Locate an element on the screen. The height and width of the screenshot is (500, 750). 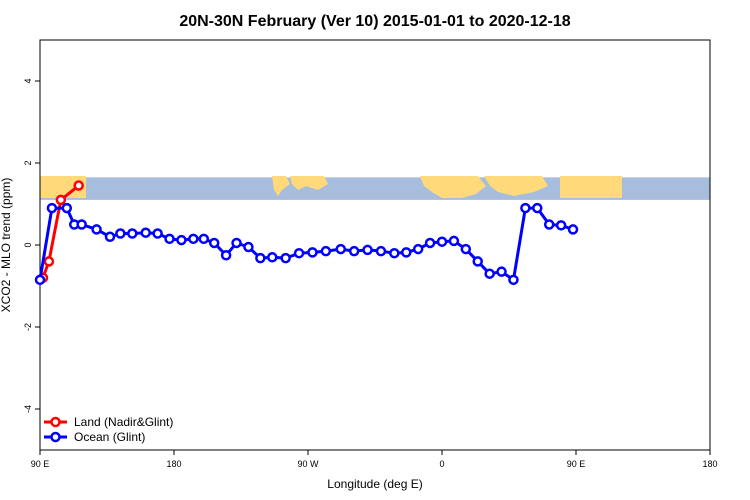
y-tick-label: 4 is located at coordinates (28, 80).